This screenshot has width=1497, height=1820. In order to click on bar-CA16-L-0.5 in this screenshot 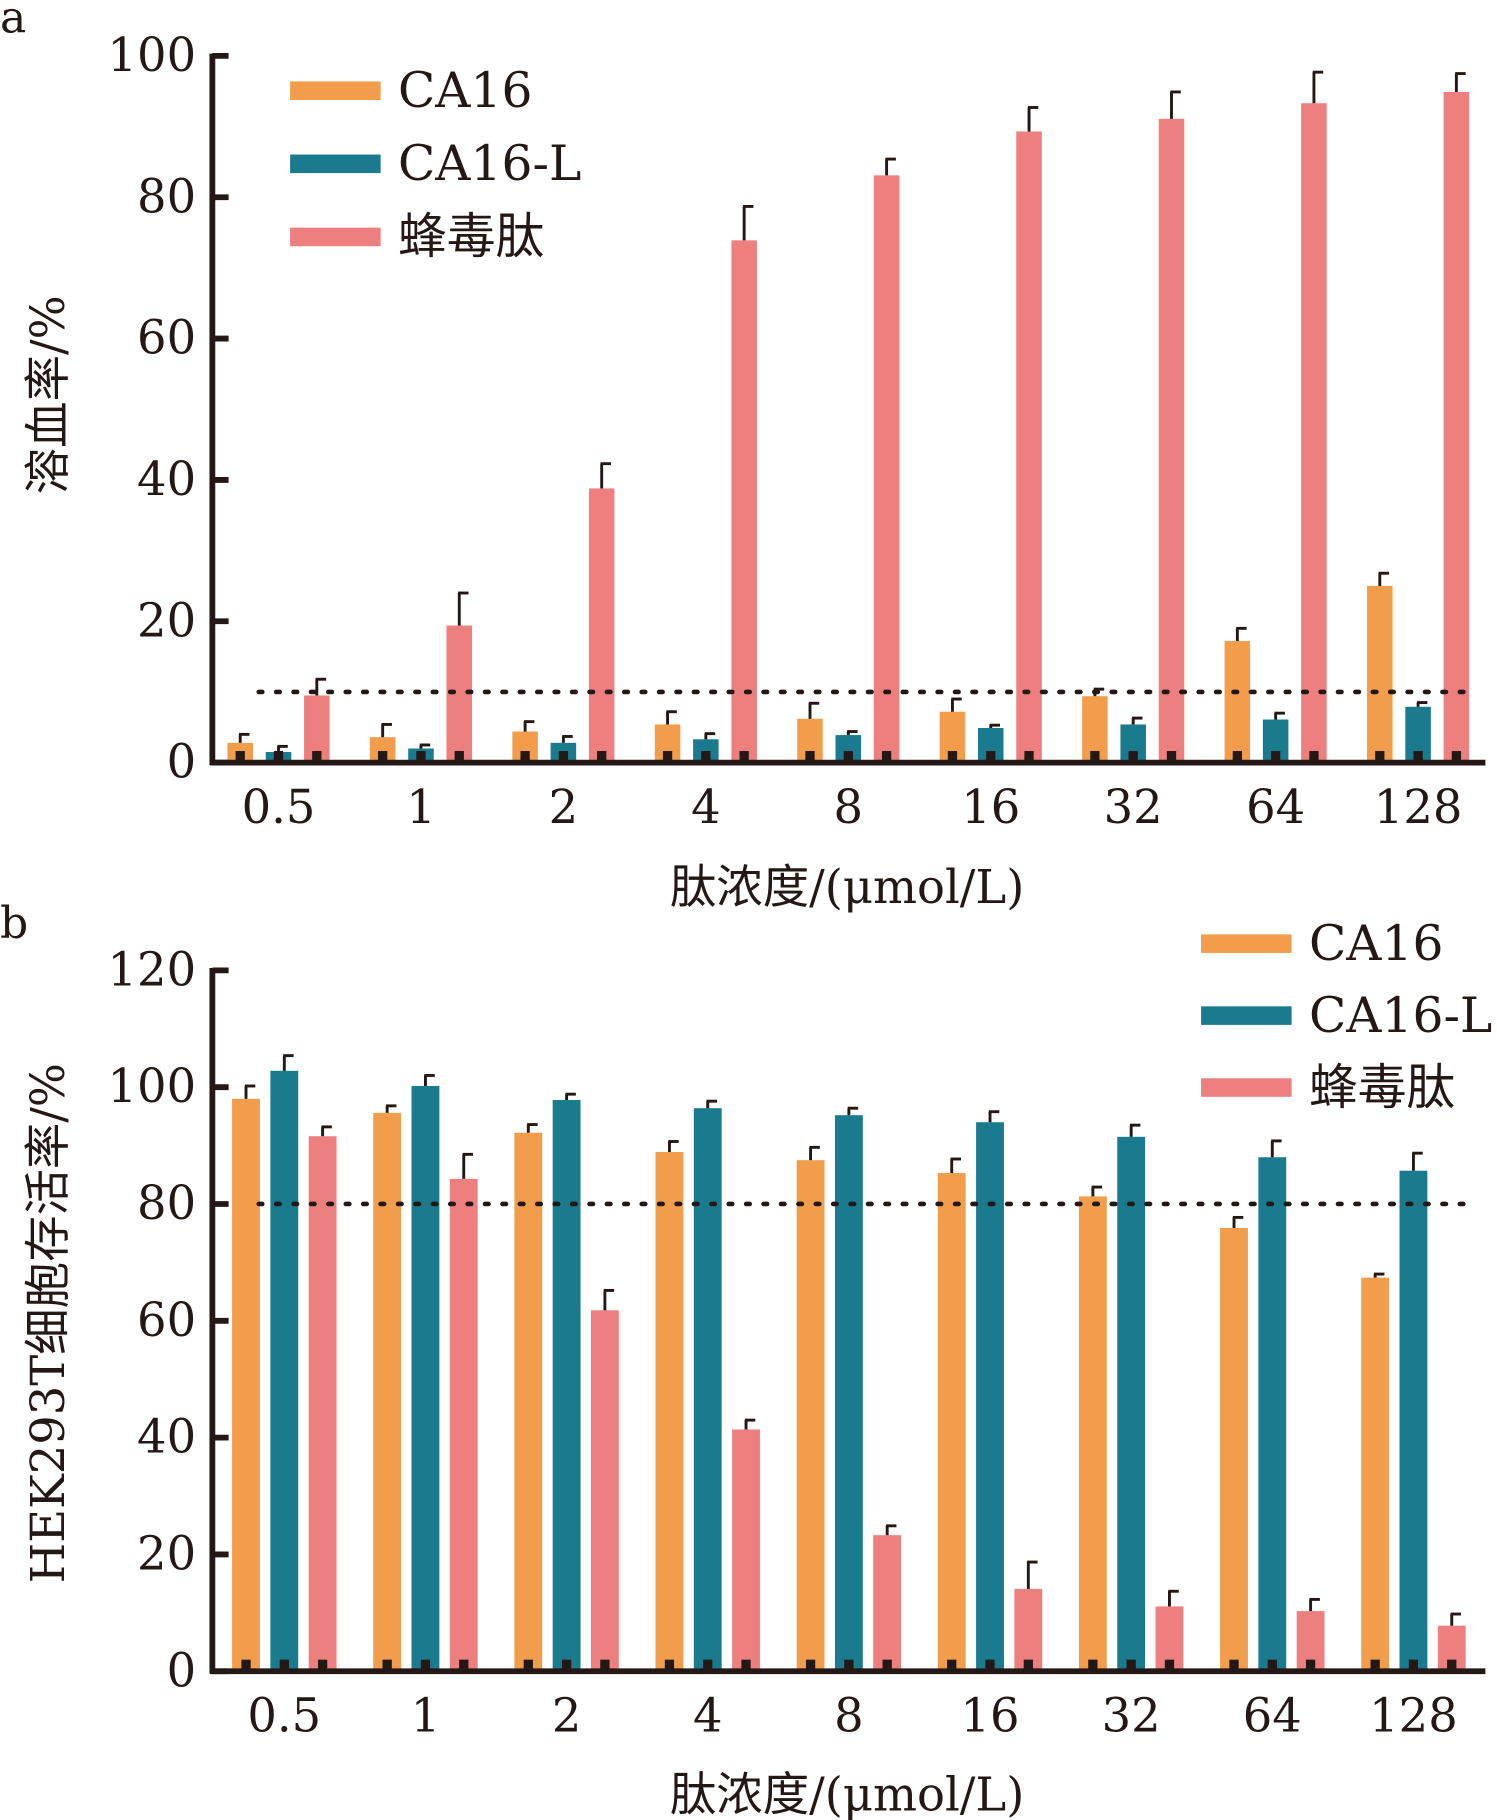, I will do `click(284, 1371)`.